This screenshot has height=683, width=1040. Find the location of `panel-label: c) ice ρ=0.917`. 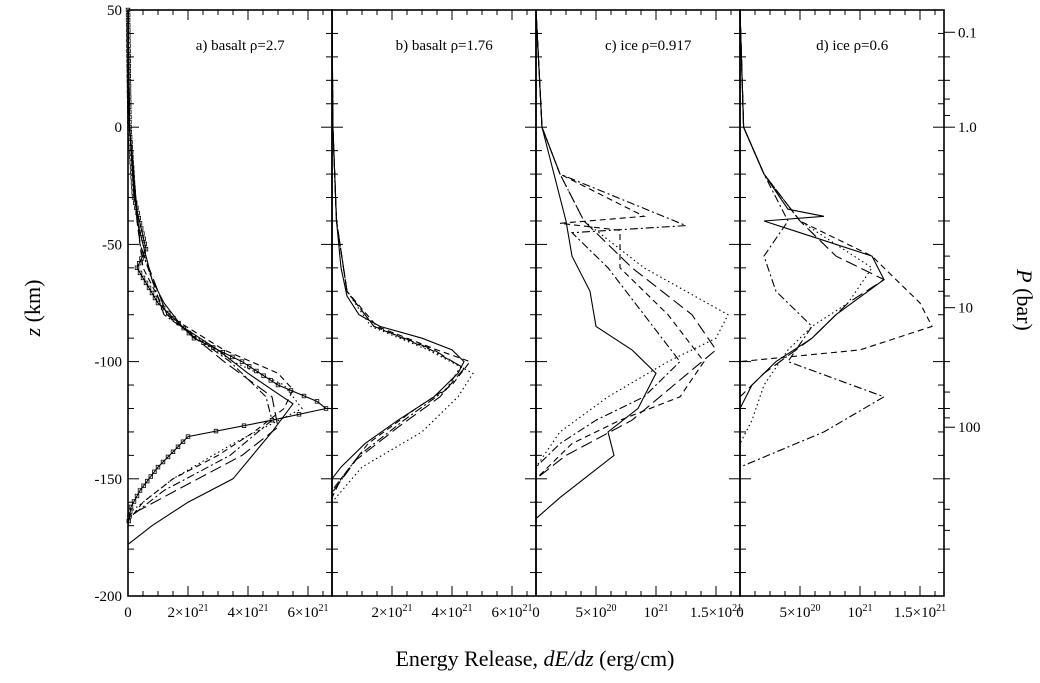

panel-label: c) ice ρ=0.917 is located at coordinates (648, 46).